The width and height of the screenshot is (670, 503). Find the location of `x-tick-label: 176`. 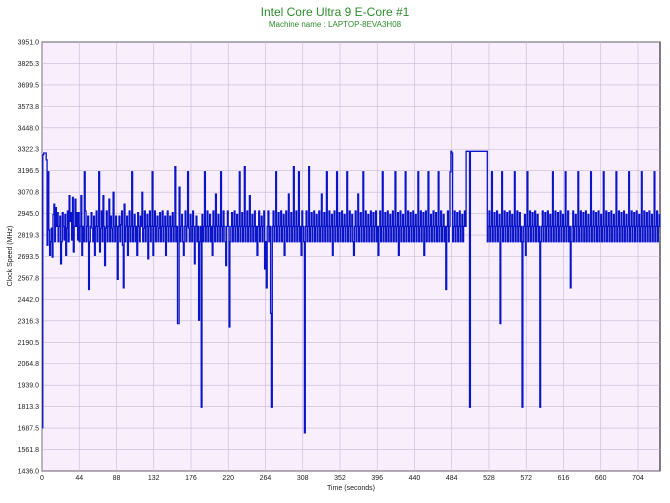

x-tick-label: 176 is located at coordinates (191, 478).